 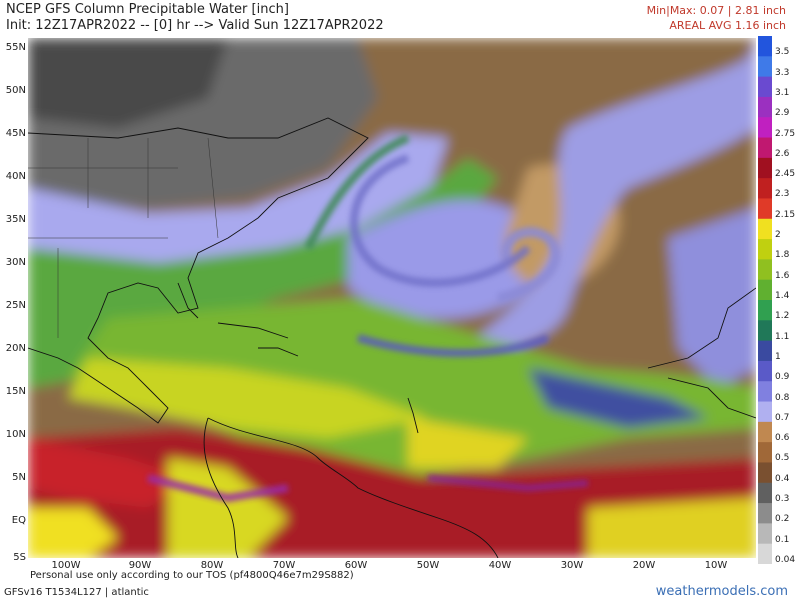 I want to click on colorbar-label: 2.15, so click(x=785, y=214).